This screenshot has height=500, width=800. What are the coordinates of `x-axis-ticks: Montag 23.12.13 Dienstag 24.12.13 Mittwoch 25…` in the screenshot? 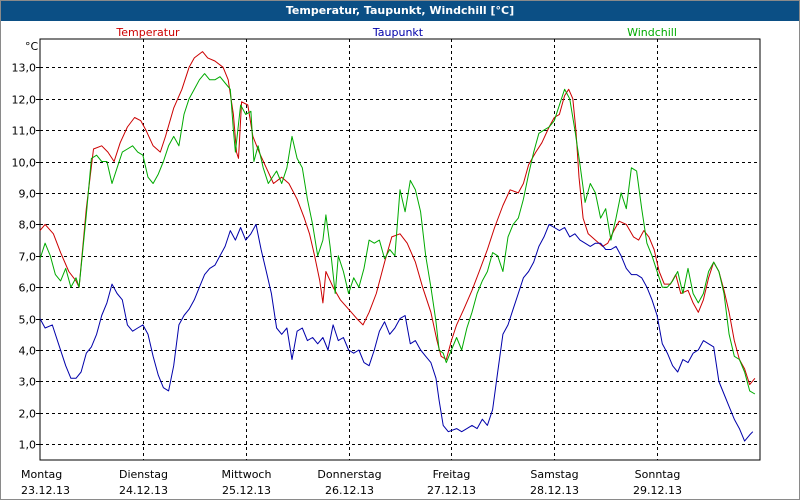 It's located at (351, 482).